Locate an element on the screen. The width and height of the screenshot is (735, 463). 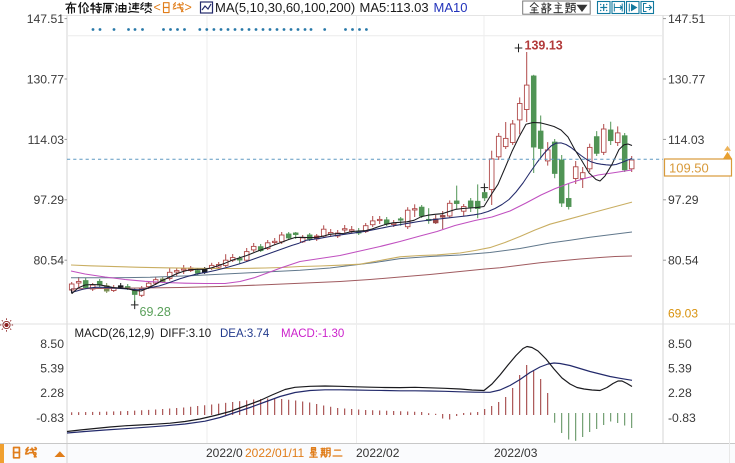
svg-text: 2022/03 is located at coordinates (516, 453).